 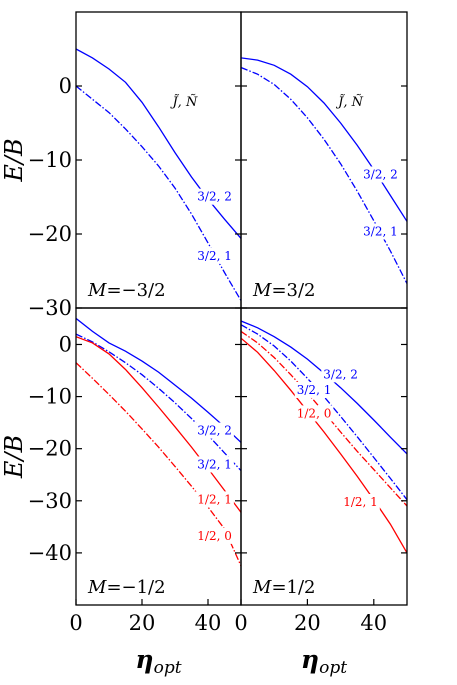 What do you see at coordinates (284, 587) in the screenshot?
I see `panel-label: M=1/2` at bounding box center [284, 587].